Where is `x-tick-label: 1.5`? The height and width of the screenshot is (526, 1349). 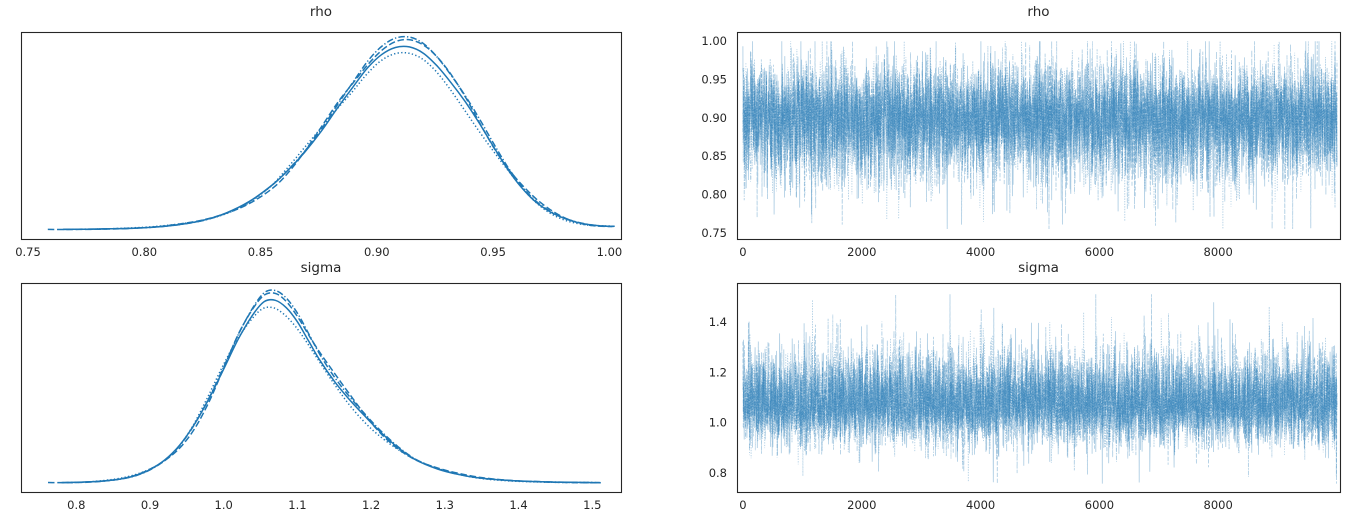
x-tick-label: 1.5 is located at coordinates (592, 505).